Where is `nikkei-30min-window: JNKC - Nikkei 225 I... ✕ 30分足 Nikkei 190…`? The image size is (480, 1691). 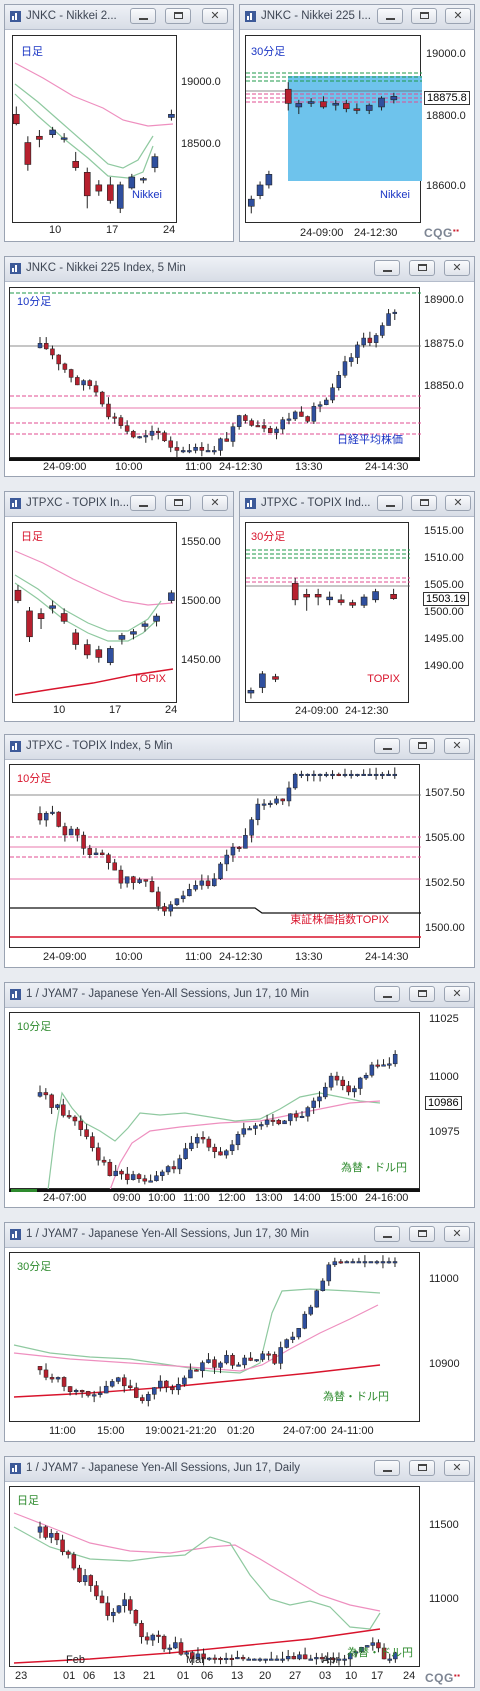
nikkei-30min-window: JNKC - Nikkei 225 I... ✕ 30分足 Nikkei 190… is located at coordinates (357, 123).